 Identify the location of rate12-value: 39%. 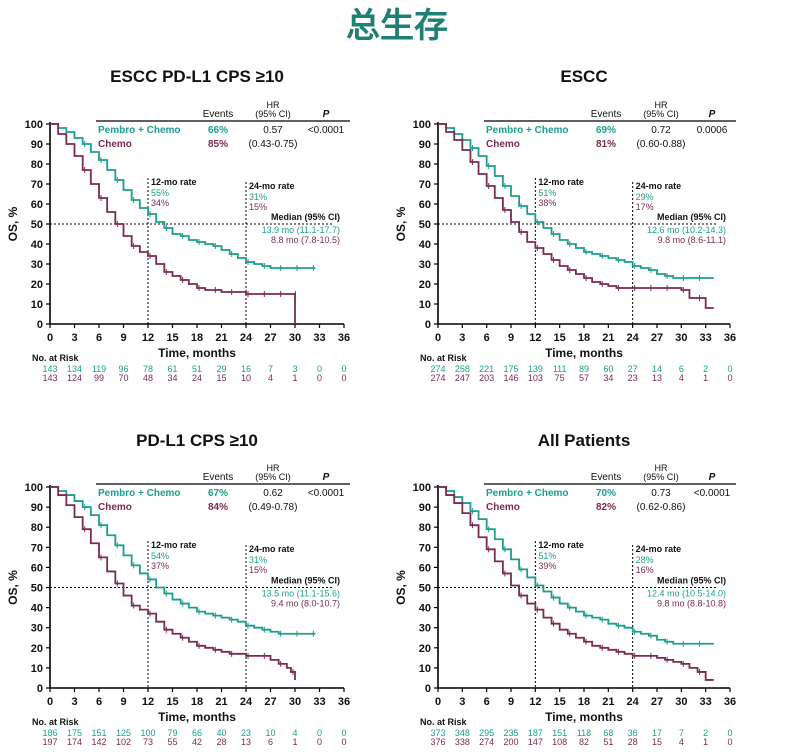
(547, 566).